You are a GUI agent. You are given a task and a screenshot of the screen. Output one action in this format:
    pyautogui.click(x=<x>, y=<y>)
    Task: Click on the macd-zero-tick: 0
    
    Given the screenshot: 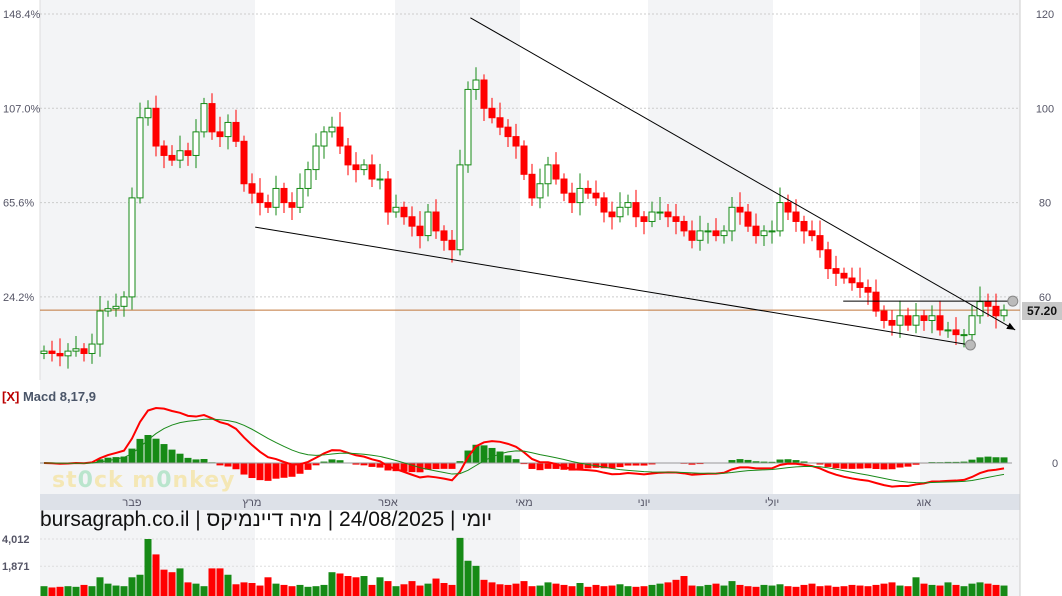 What is the action you would take?
    pyautogui.click(x=1055, y=464)
    